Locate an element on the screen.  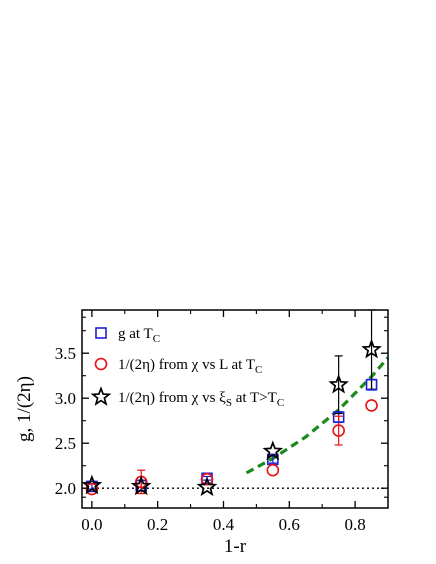
x-axis-title: 1-r is located at coordinates (235, 546).